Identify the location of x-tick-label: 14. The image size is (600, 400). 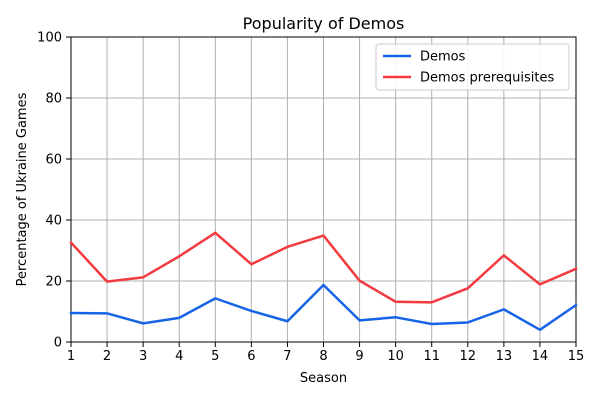
(540, 356).